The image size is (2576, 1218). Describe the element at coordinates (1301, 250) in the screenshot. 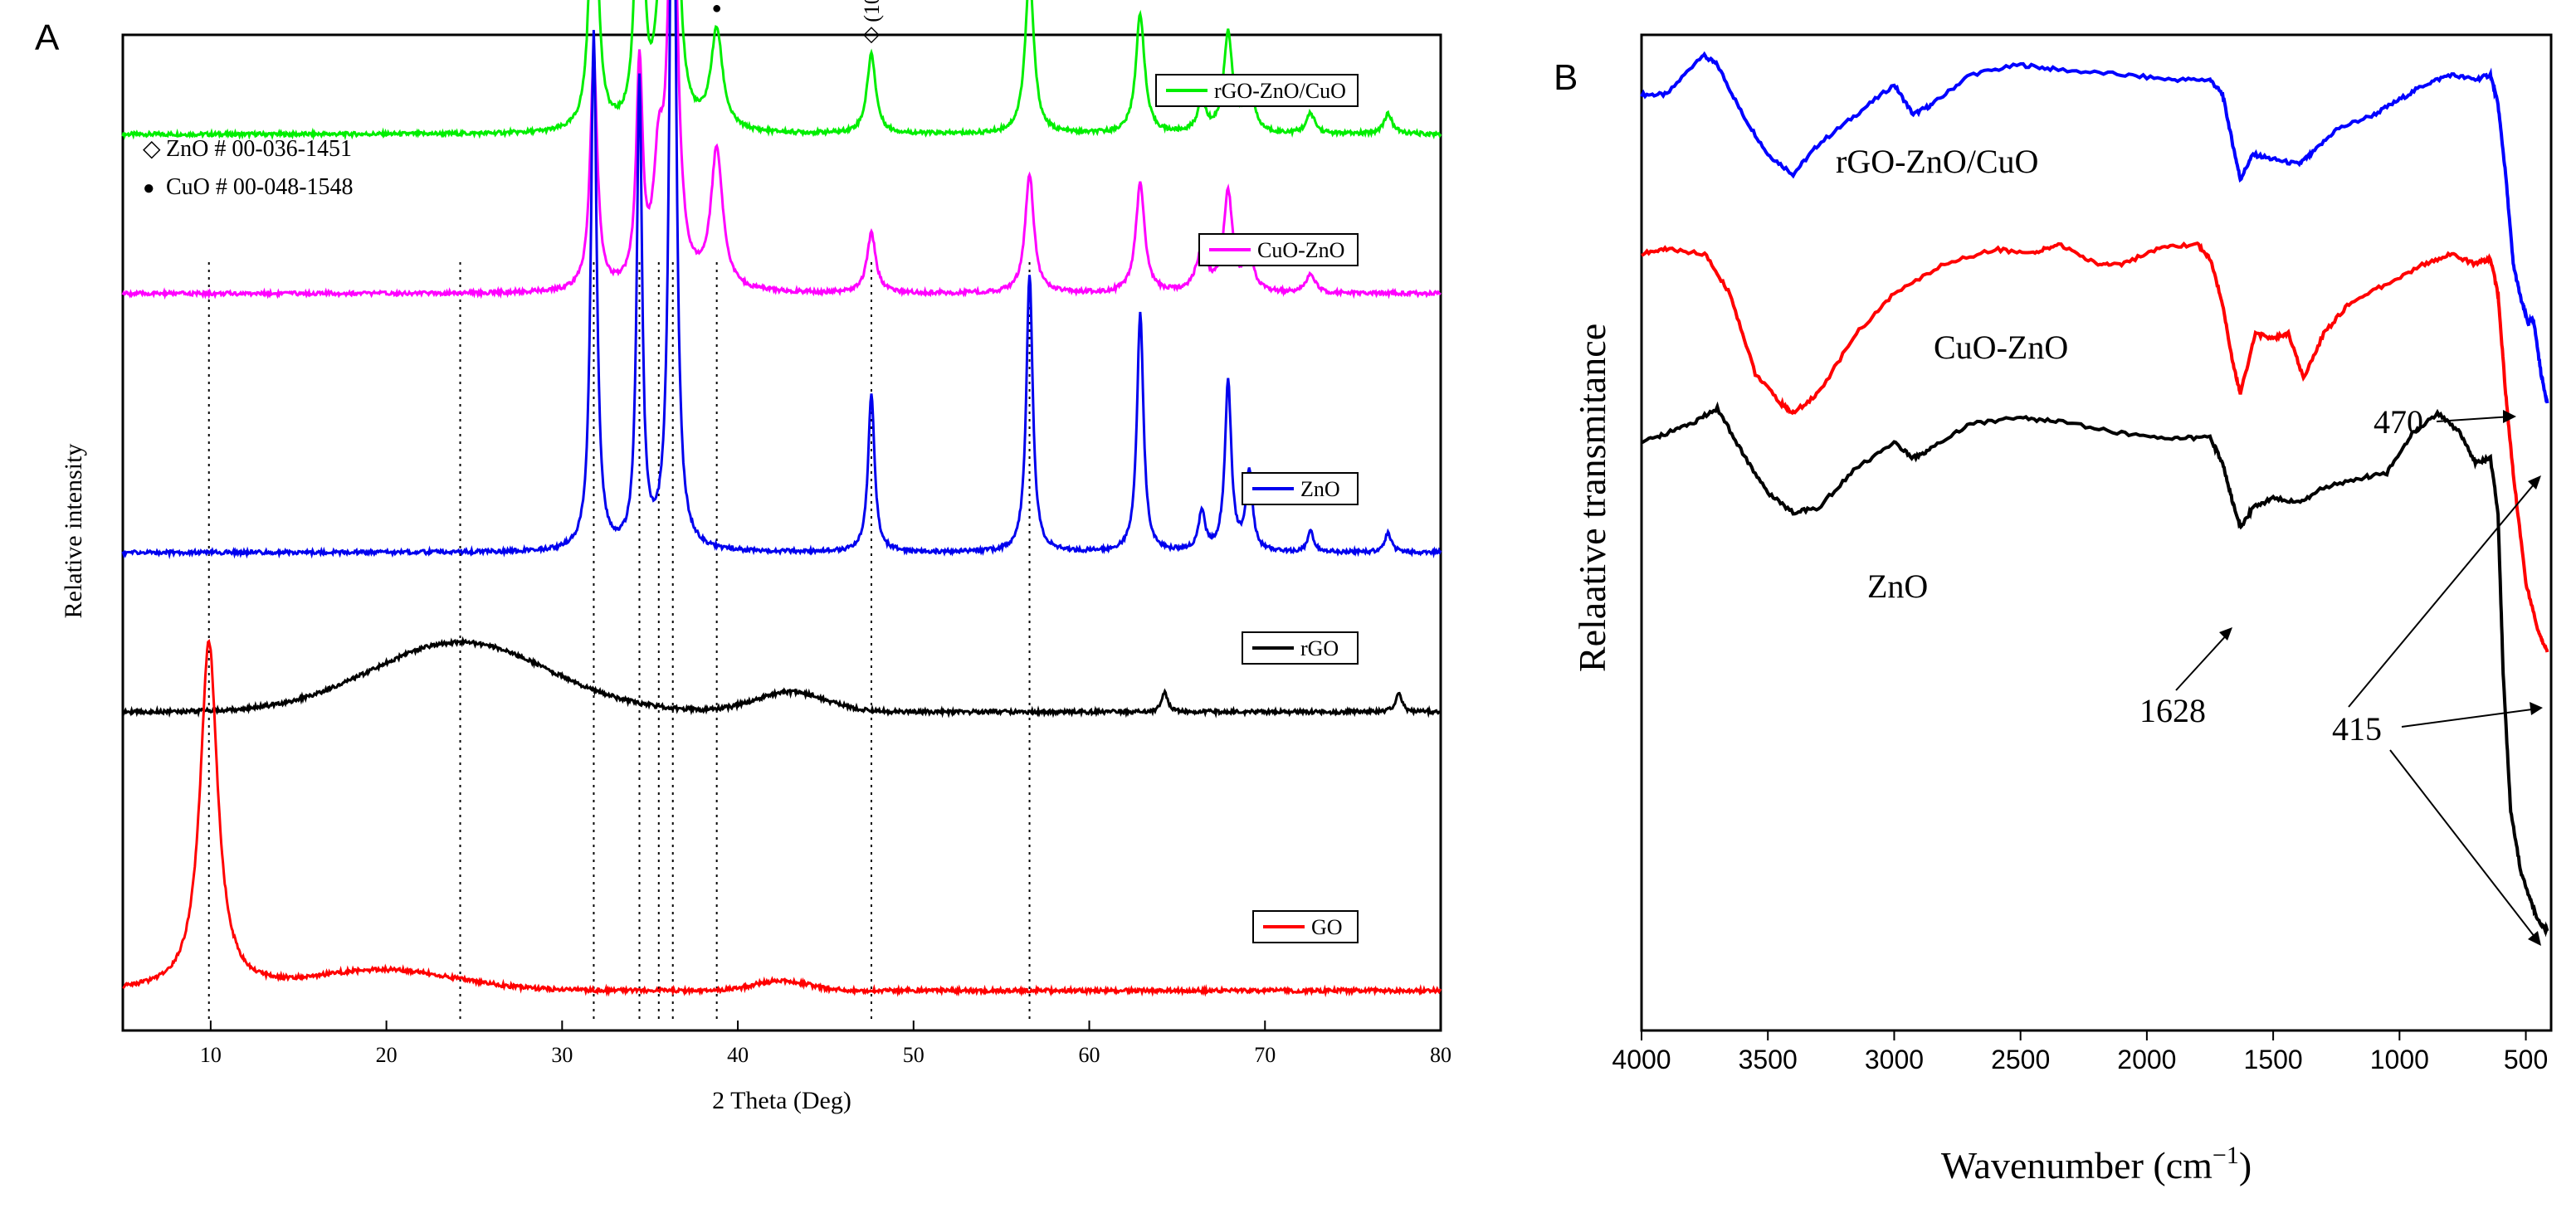

I see `legend-label-cuo-zno: CuO-ZnO` at that location.